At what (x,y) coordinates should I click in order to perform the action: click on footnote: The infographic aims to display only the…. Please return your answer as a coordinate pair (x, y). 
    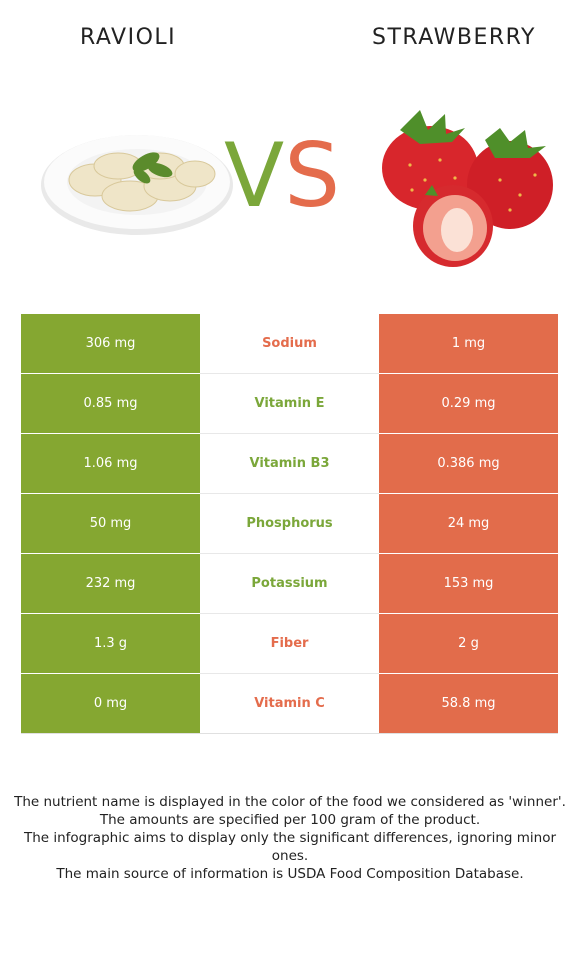
    Looking at the image, I should click on (290, 847).